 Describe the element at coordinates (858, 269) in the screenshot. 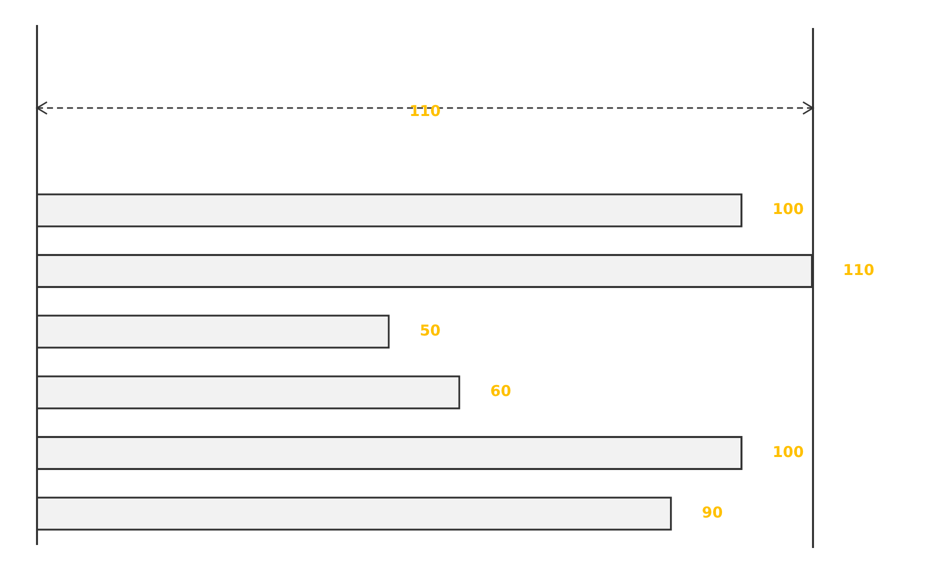

I see `data-label: 110` at that location.